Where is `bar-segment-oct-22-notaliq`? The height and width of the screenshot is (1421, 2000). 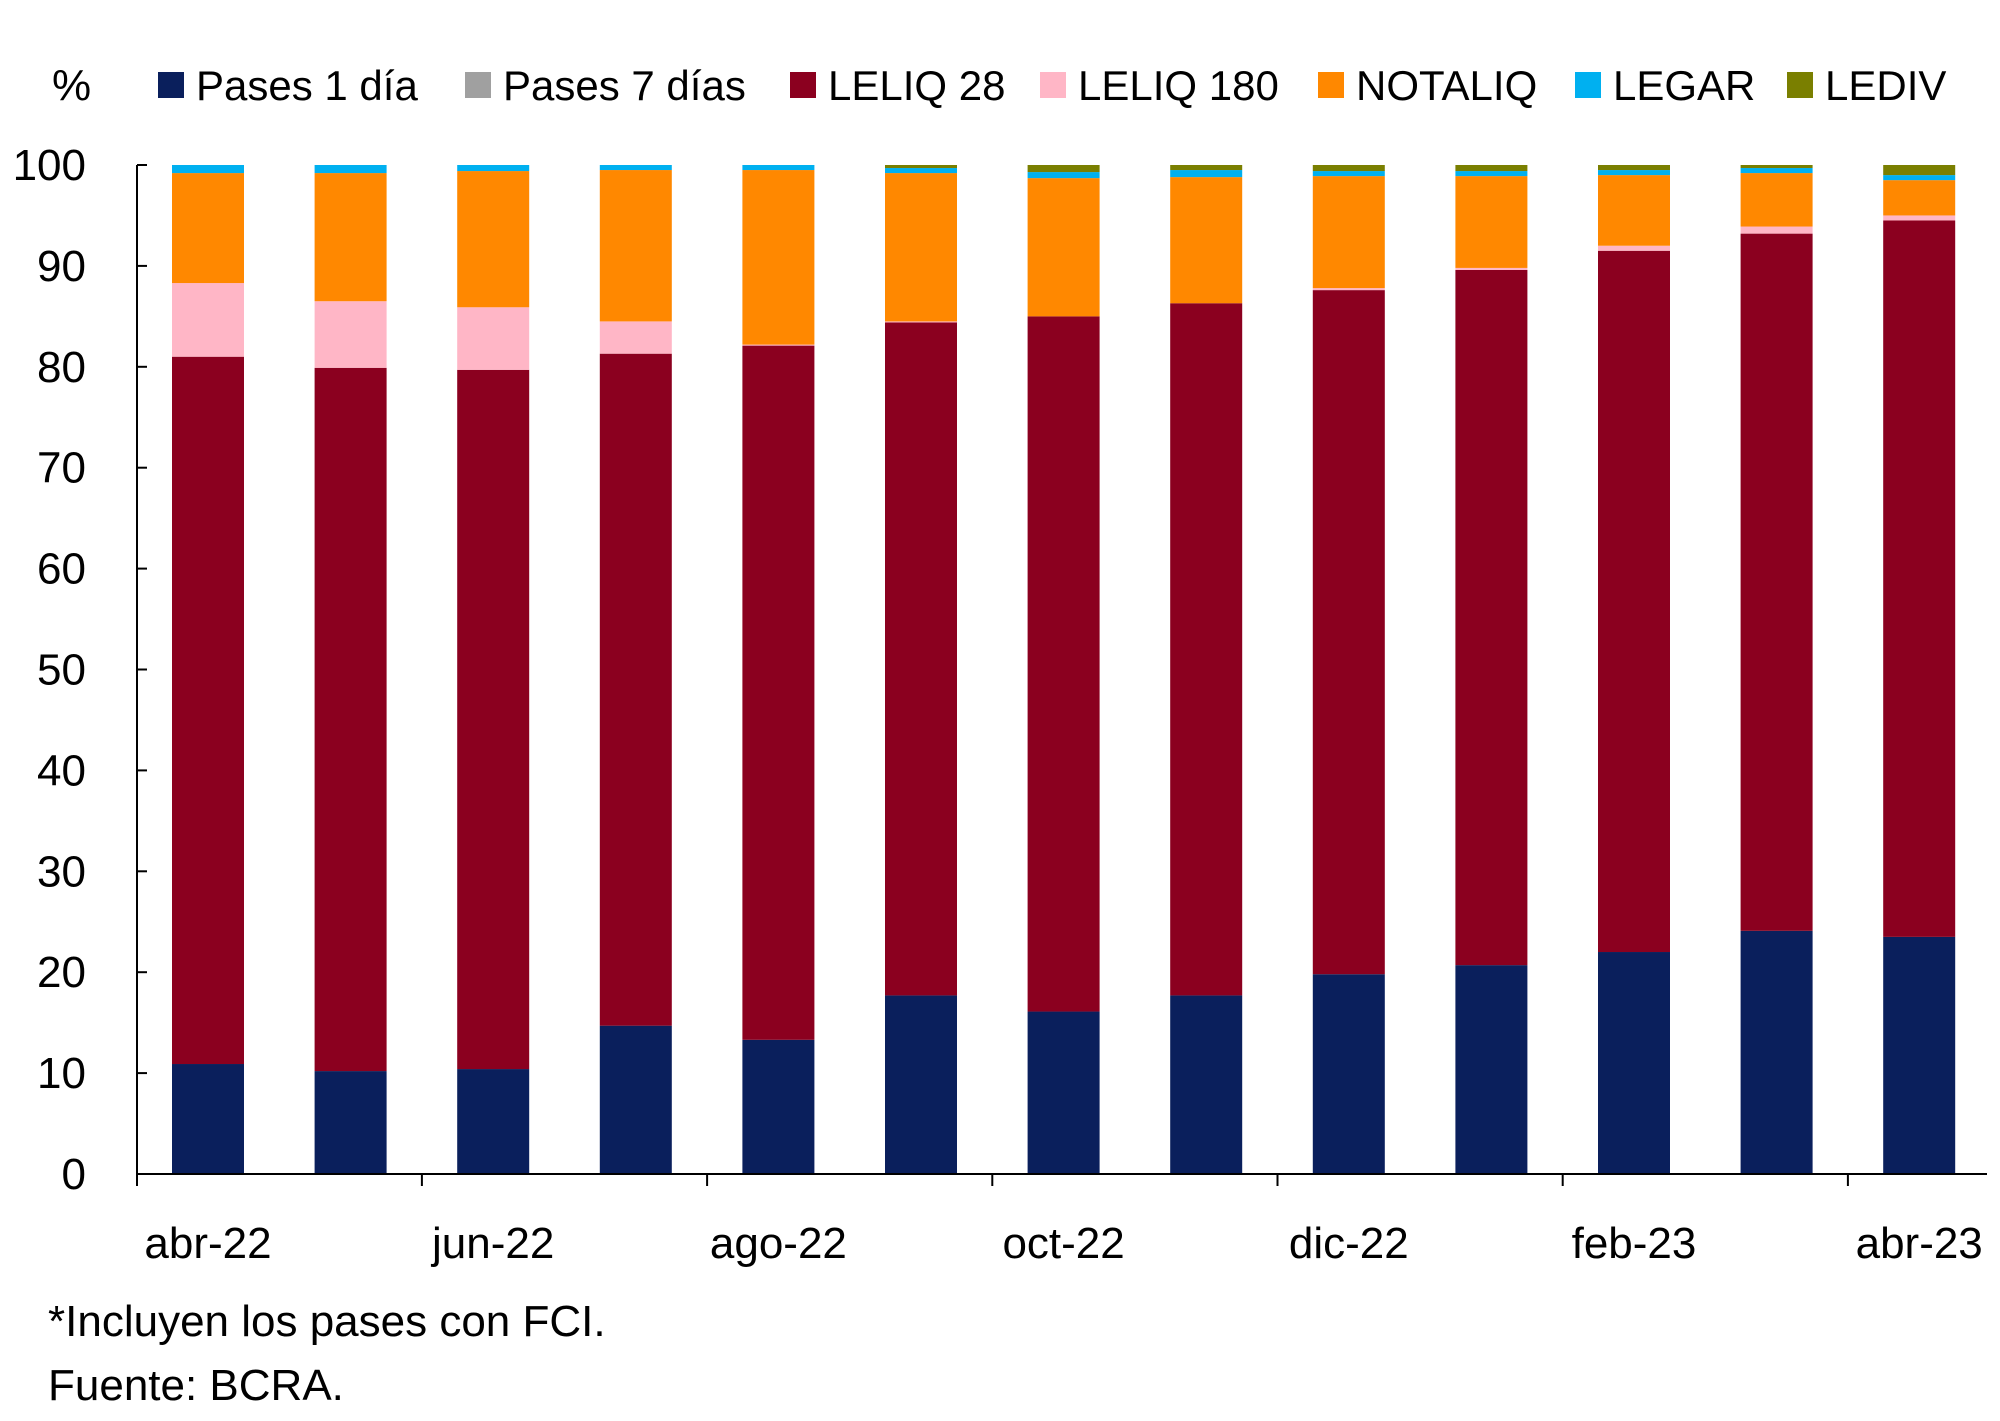 bar-segment-oct-22-notaliq is located at coordinates (1063, 247).